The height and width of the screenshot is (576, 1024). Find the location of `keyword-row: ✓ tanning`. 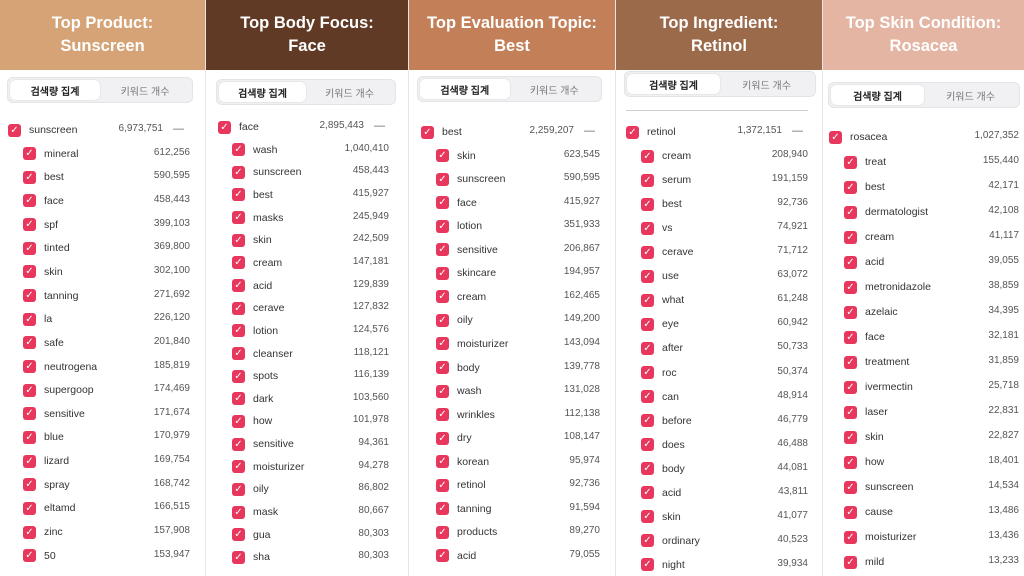

keyword-row: ✓ tanning is located at coordinates (50, 296).